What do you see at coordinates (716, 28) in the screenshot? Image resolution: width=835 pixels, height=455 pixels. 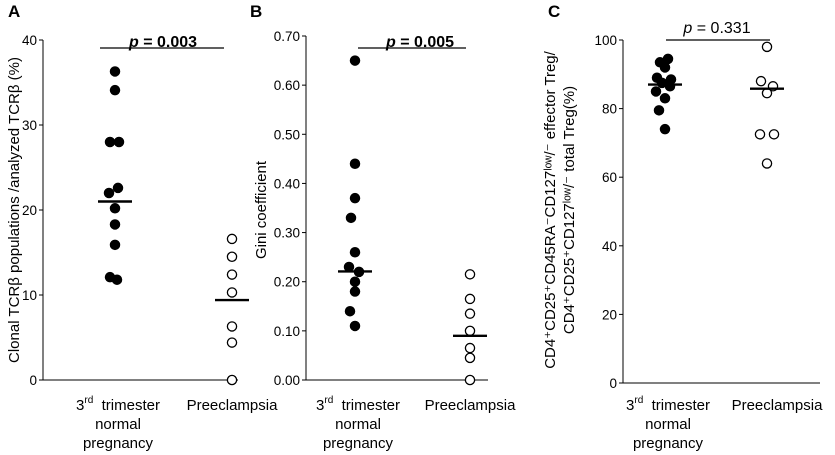 I see `panel-c-pvalue: p = 0.331` at bounding box center [716, 28].